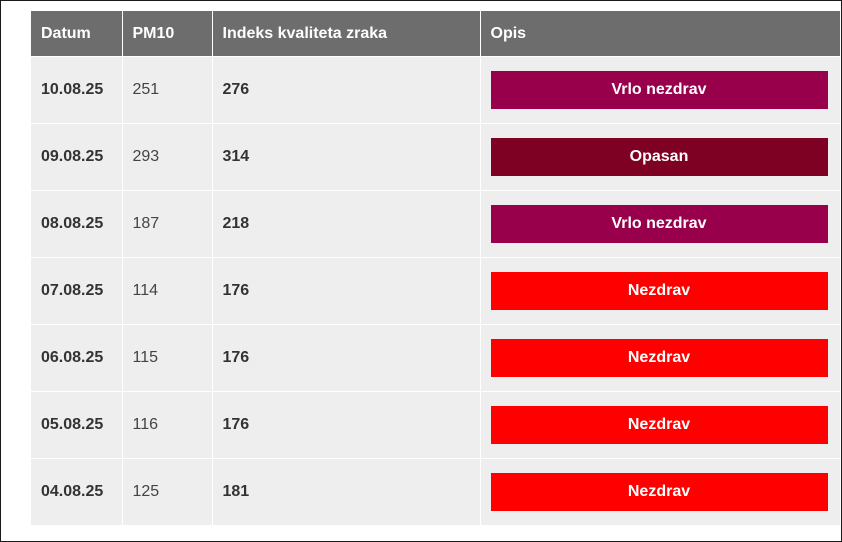 The width and height of the screenshot is (842, 542). I want to click on table-row: 10.08.25 251 276 Vrlo nezdrav, so click(435, 90).